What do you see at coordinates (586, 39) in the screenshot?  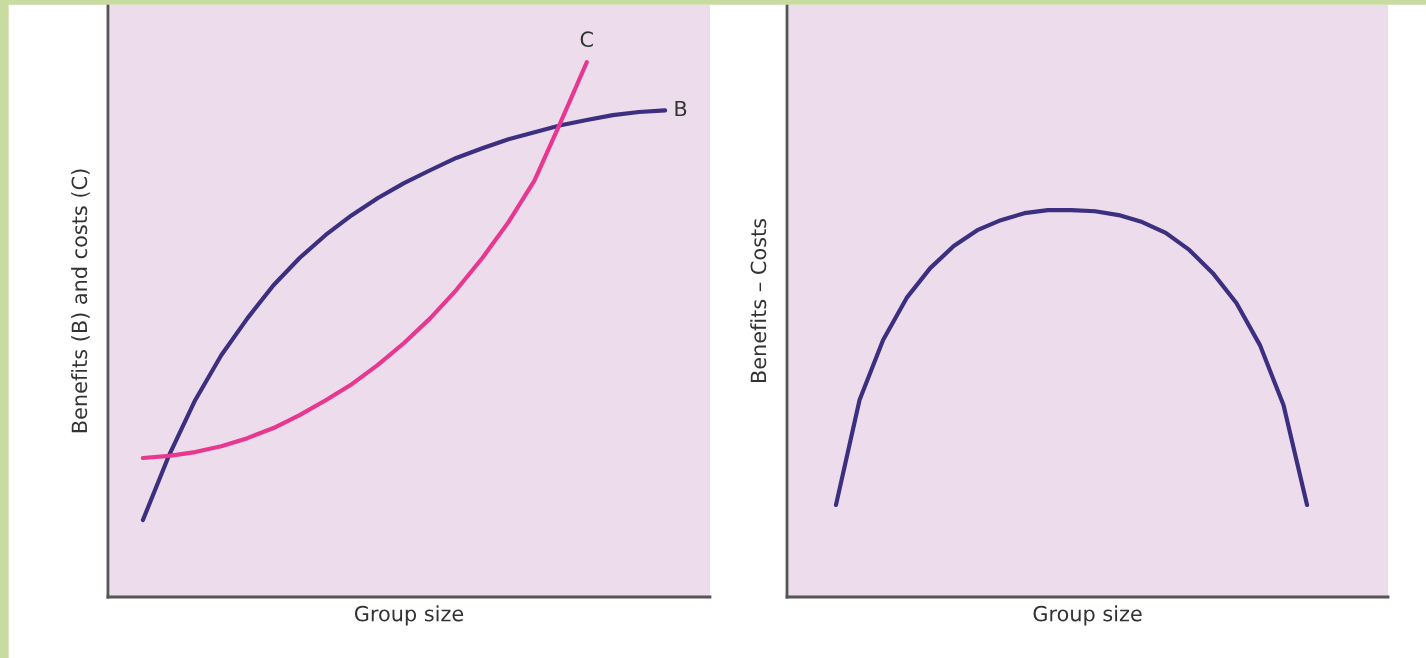 I see `series-label: C` at bounding box center [586, 39].